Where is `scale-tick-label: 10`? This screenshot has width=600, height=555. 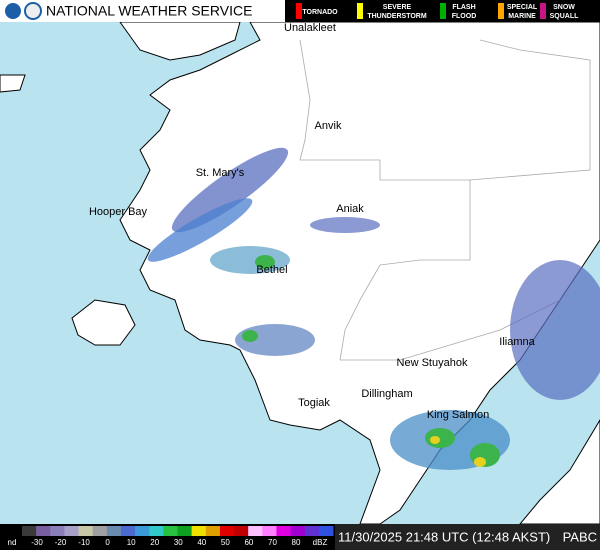 scale-tick-label: 10 is located at coordinates (131, 542).